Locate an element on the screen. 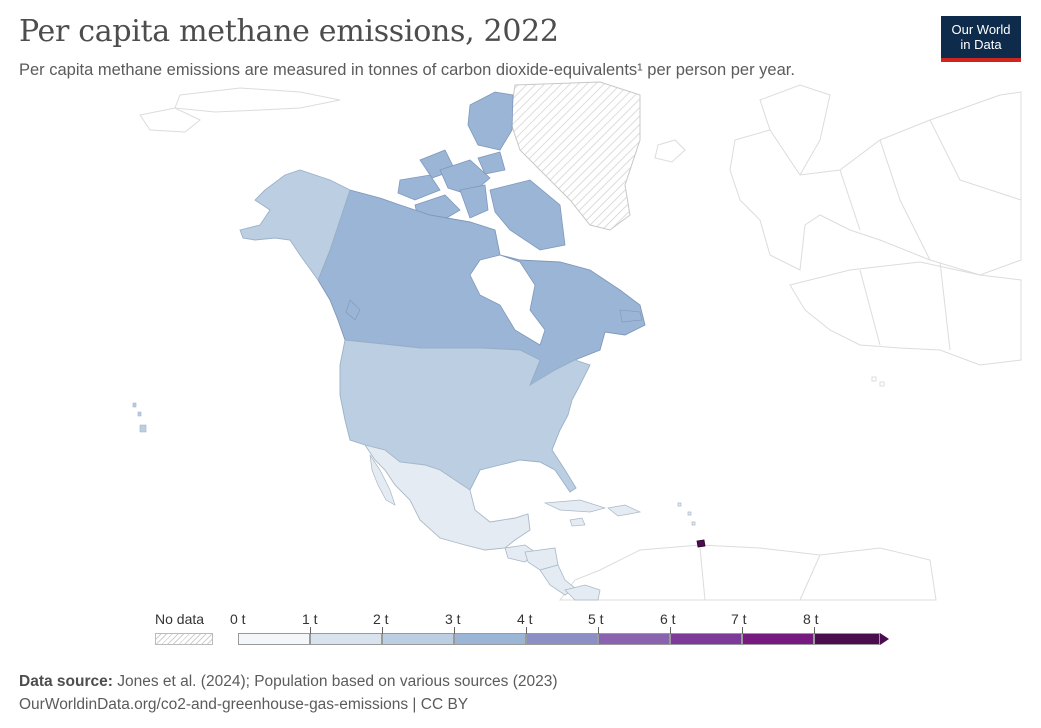 The height and width of the screenshot is (728, 1041). country-africa-north is located at coordinates (905, 313).